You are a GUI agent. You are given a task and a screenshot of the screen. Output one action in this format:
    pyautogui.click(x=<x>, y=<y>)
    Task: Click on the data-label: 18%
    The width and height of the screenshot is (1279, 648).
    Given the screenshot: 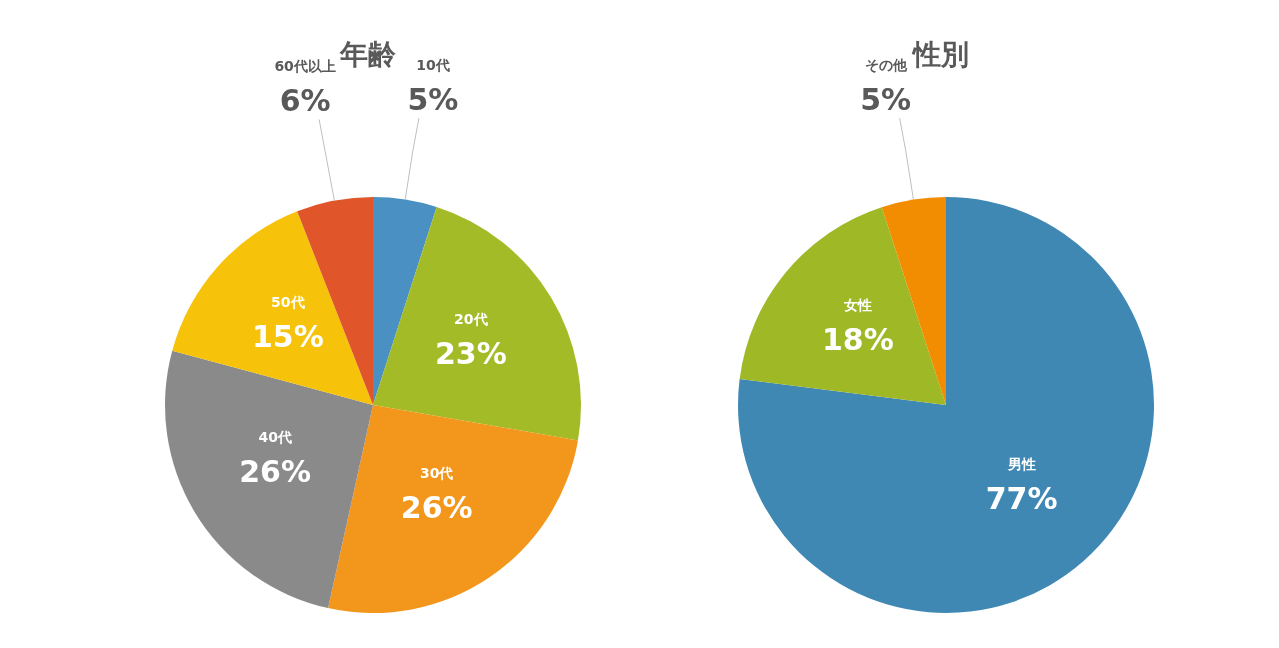 What is the action you would take?
    pyautogui.click(x=857, y=340)
    